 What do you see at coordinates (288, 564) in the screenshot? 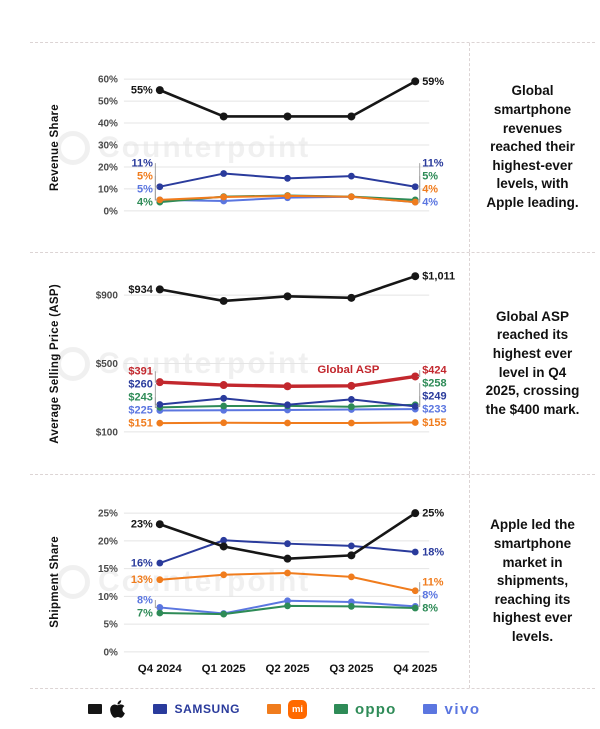
I see `value-labels: 7%8%13%16%23%8%8%11%18%25%` at bounding box center [288, 564].